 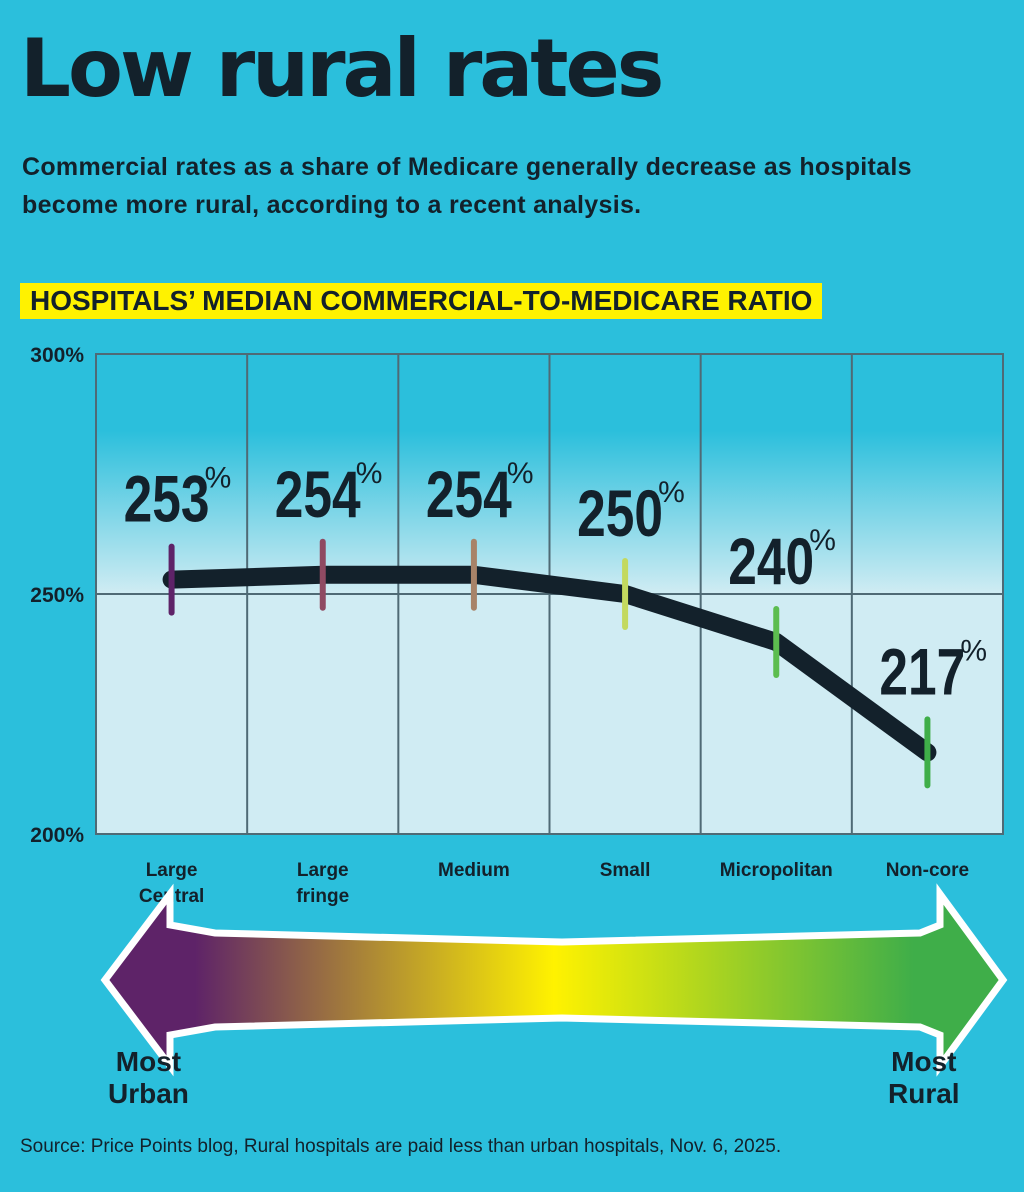 I want to click on most-rural-label: Most Rural, so click(x=924, y=1078).